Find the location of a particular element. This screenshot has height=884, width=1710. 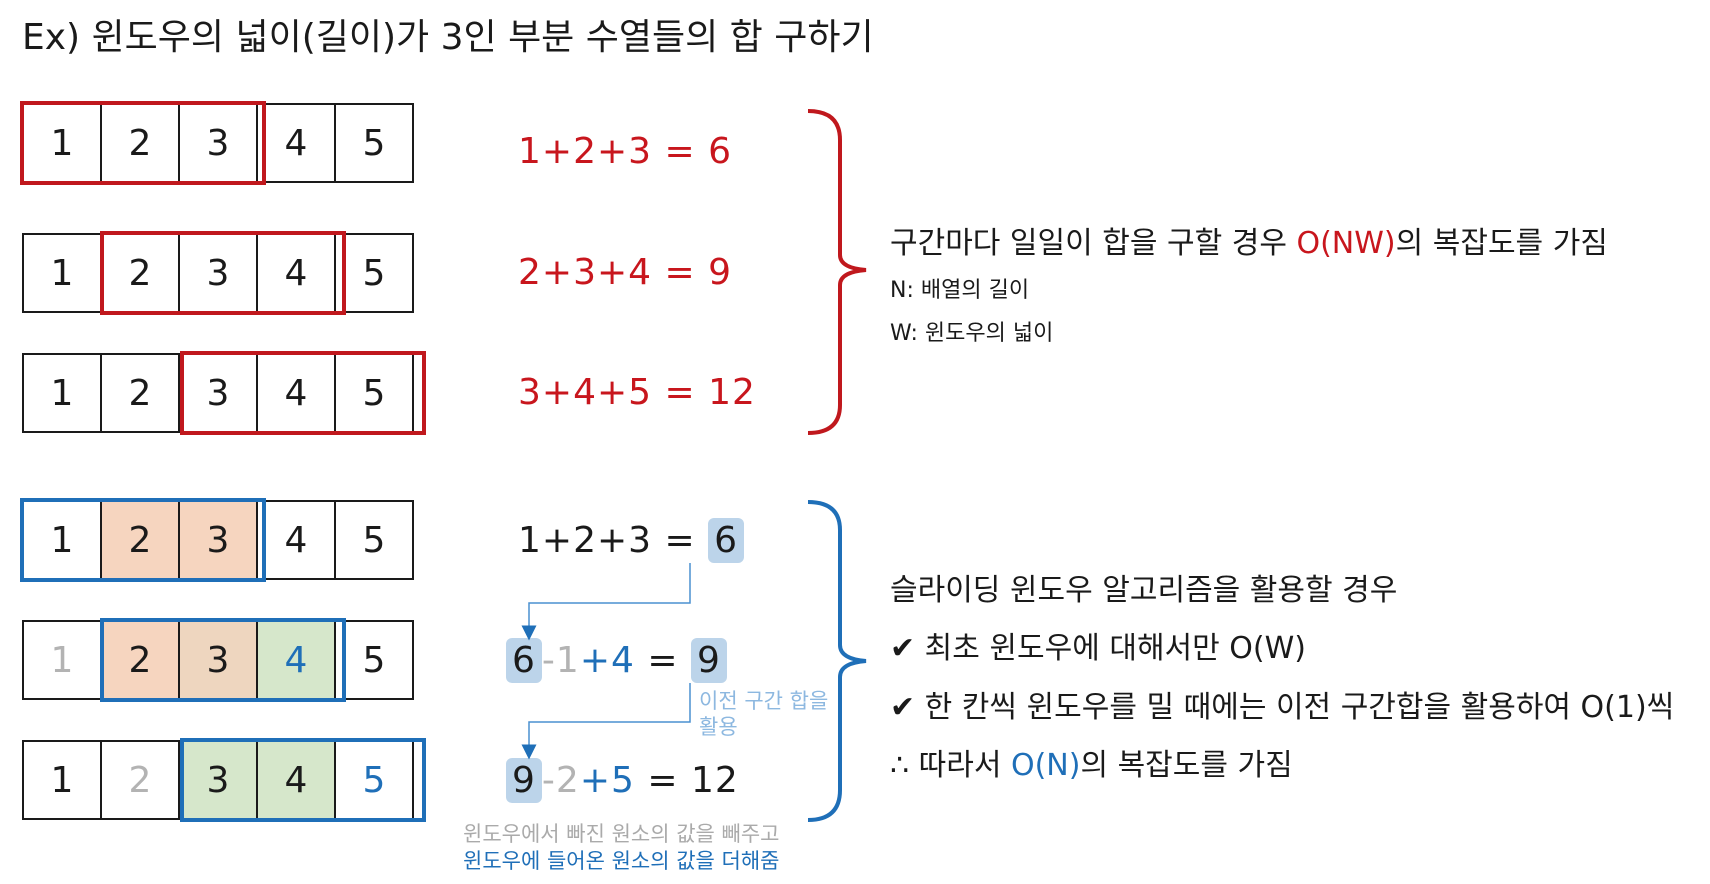

complexity-note: 구간마다 일일이 합을 구할 경우 O(NW)의 복잡도를 가짐 is located at coordinates (1249, 240).